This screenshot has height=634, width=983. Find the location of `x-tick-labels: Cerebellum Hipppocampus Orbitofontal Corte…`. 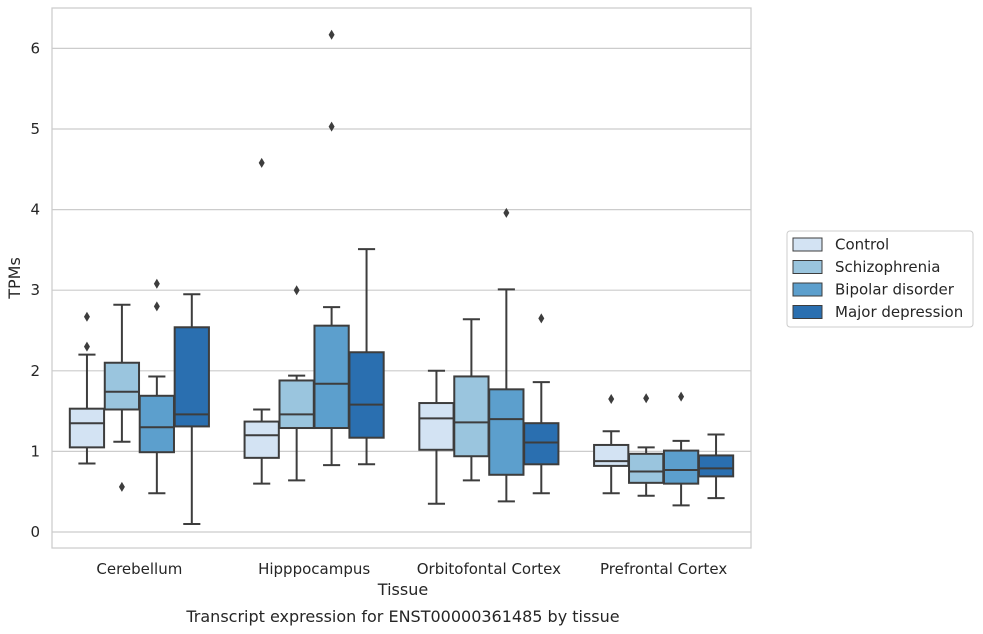

x-tick-labels: Cerebellum Hipppocampus Orbitofontal Corte… is located at coordinates (411, 569).